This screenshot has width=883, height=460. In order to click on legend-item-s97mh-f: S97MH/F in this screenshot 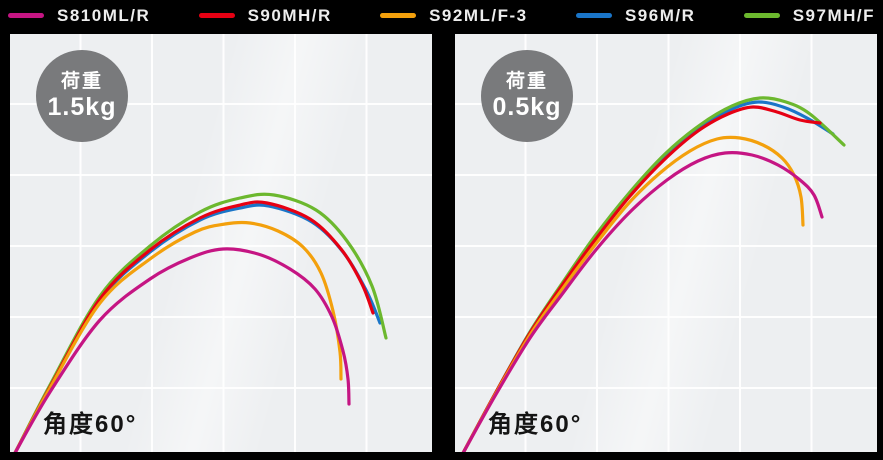, I will do `click(809, 15)`.